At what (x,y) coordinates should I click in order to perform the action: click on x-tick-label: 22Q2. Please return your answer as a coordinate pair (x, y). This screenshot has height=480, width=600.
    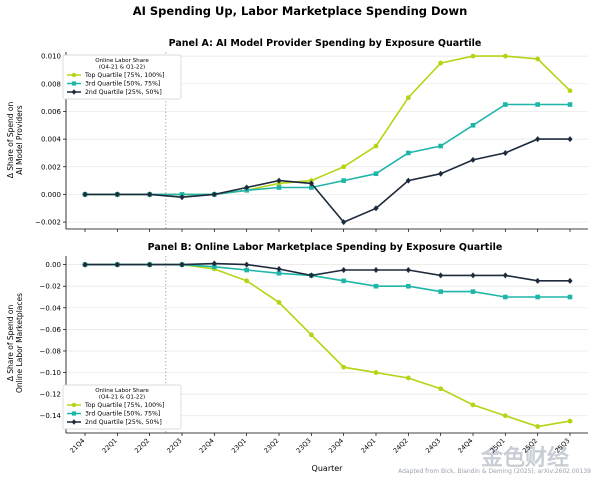
    Looking at the image, I should click on (142, 446).